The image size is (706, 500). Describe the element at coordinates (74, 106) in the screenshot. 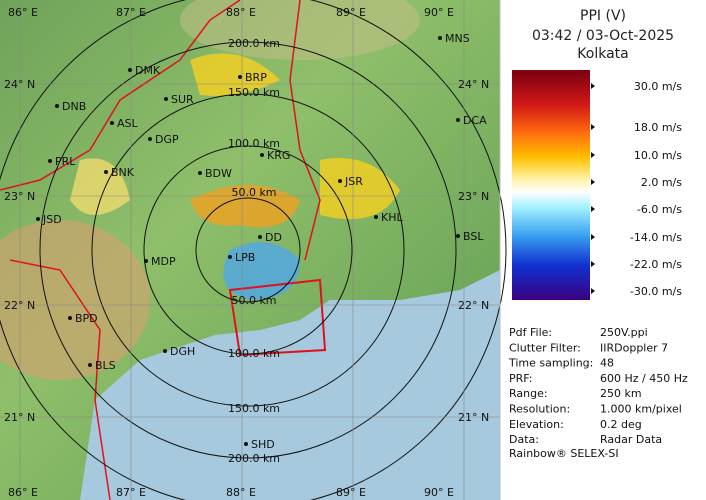

I see `city-label: DNB` at that location.